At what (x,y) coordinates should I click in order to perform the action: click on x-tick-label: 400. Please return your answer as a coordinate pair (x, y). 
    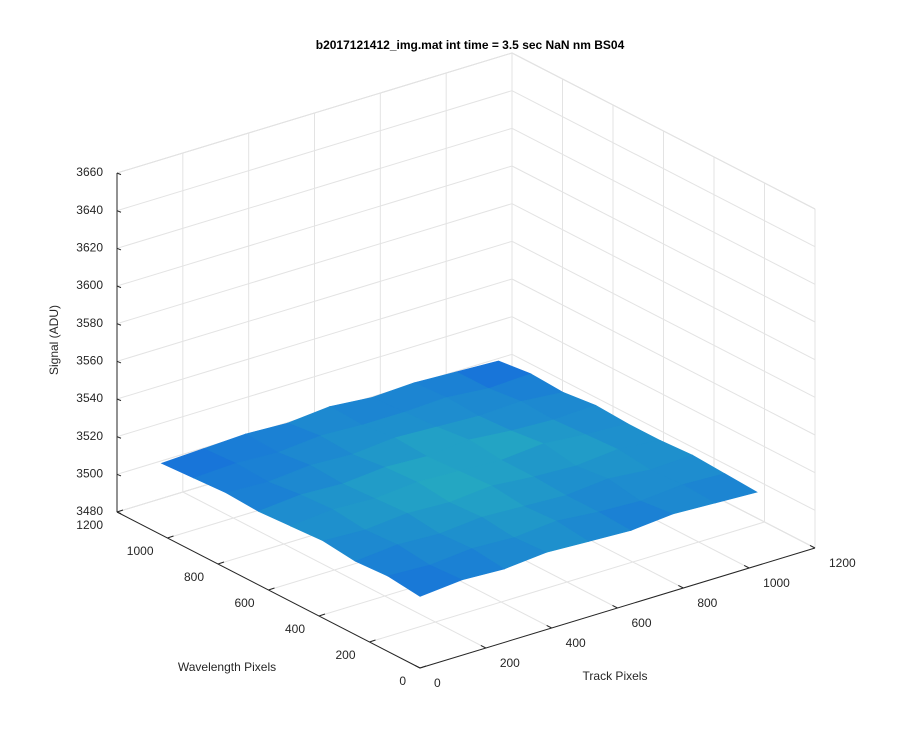
    Looking at the image, I should click on (576, 643).